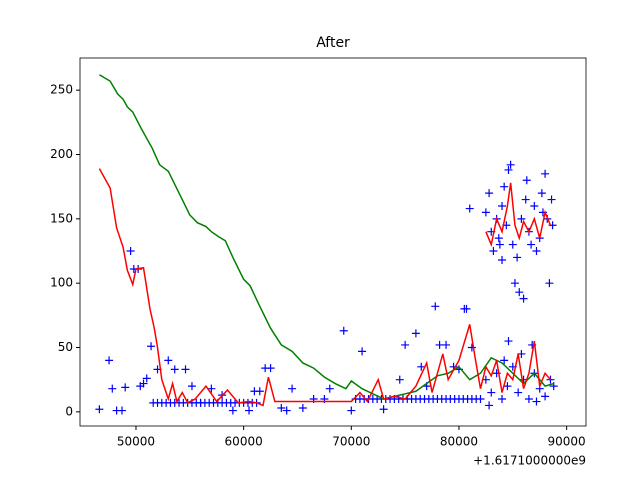 Image resolution: width=640 pixels, height=484 pixels. I want to click on line, so click(518, 215).